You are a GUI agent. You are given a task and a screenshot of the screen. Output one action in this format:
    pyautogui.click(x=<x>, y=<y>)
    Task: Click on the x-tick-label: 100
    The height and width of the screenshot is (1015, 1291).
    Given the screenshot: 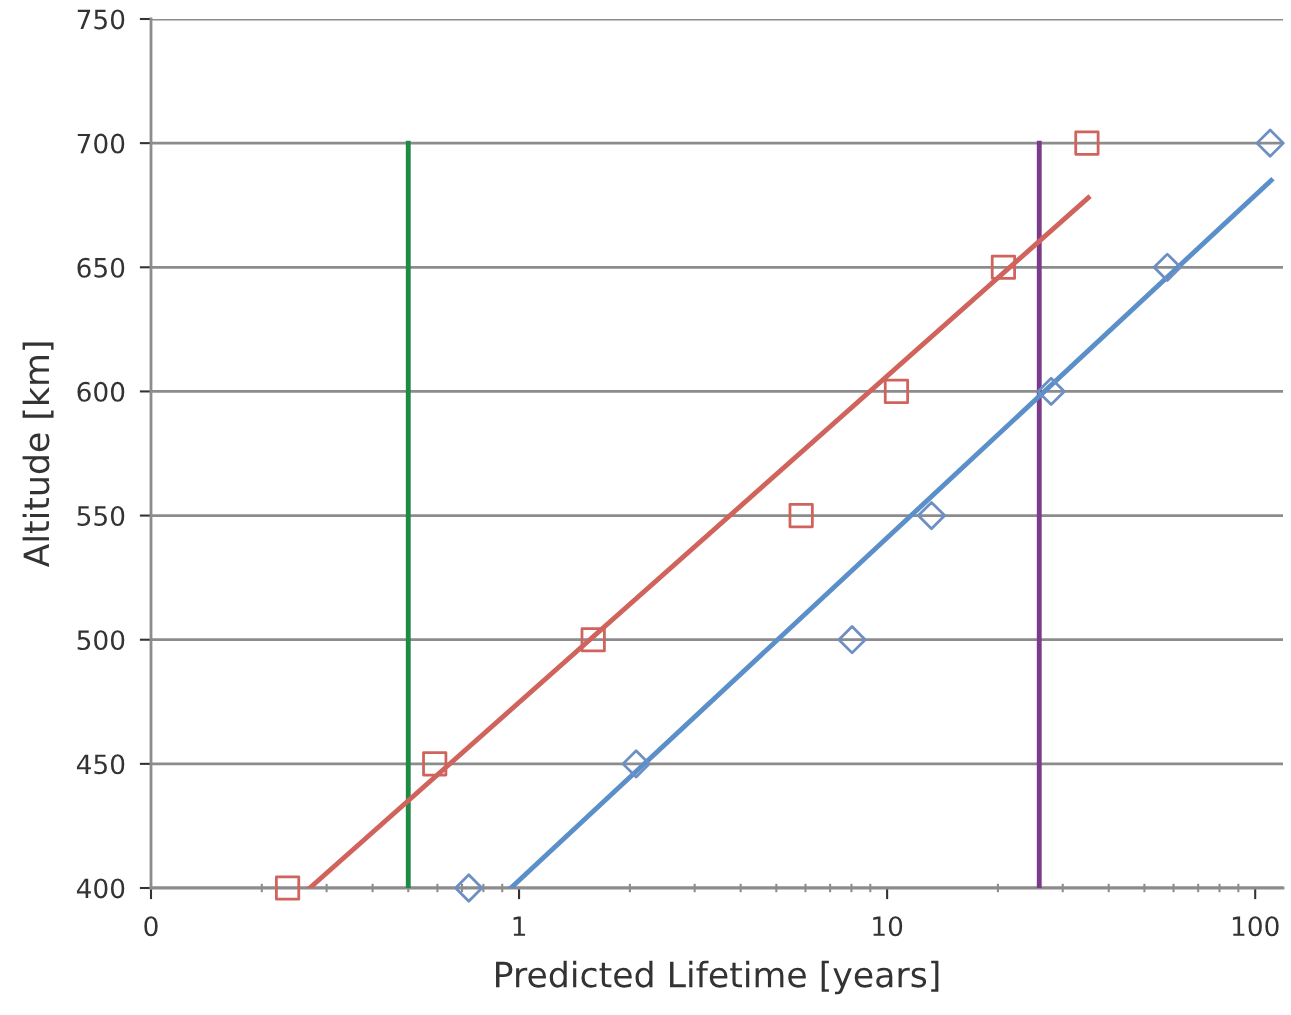 What is the action you would take?
    pyautogui.click(x=1255, y=926)
    